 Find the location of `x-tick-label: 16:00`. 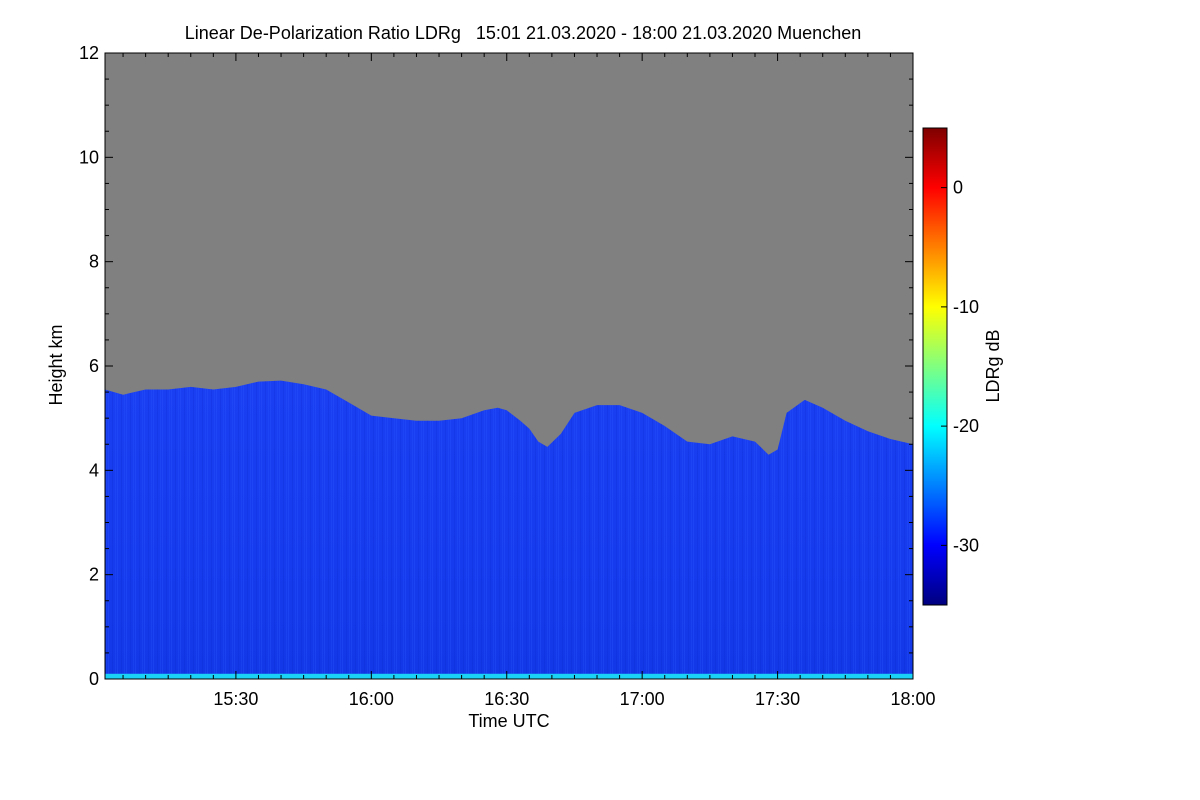

x-tick-label: 16:00 is located at coordinates (371, 699).